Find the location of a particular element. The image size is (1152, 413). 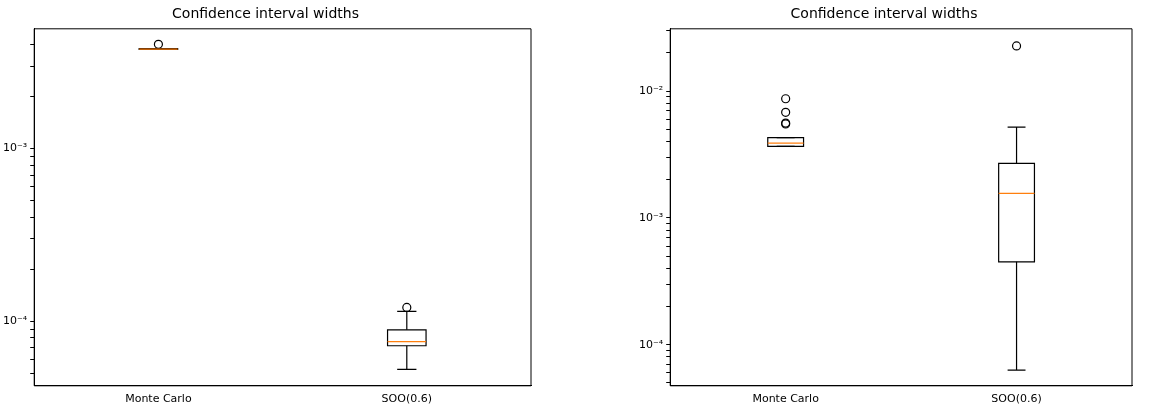

y-tick-label: 10⁻² is located at coordinates (651, 90).